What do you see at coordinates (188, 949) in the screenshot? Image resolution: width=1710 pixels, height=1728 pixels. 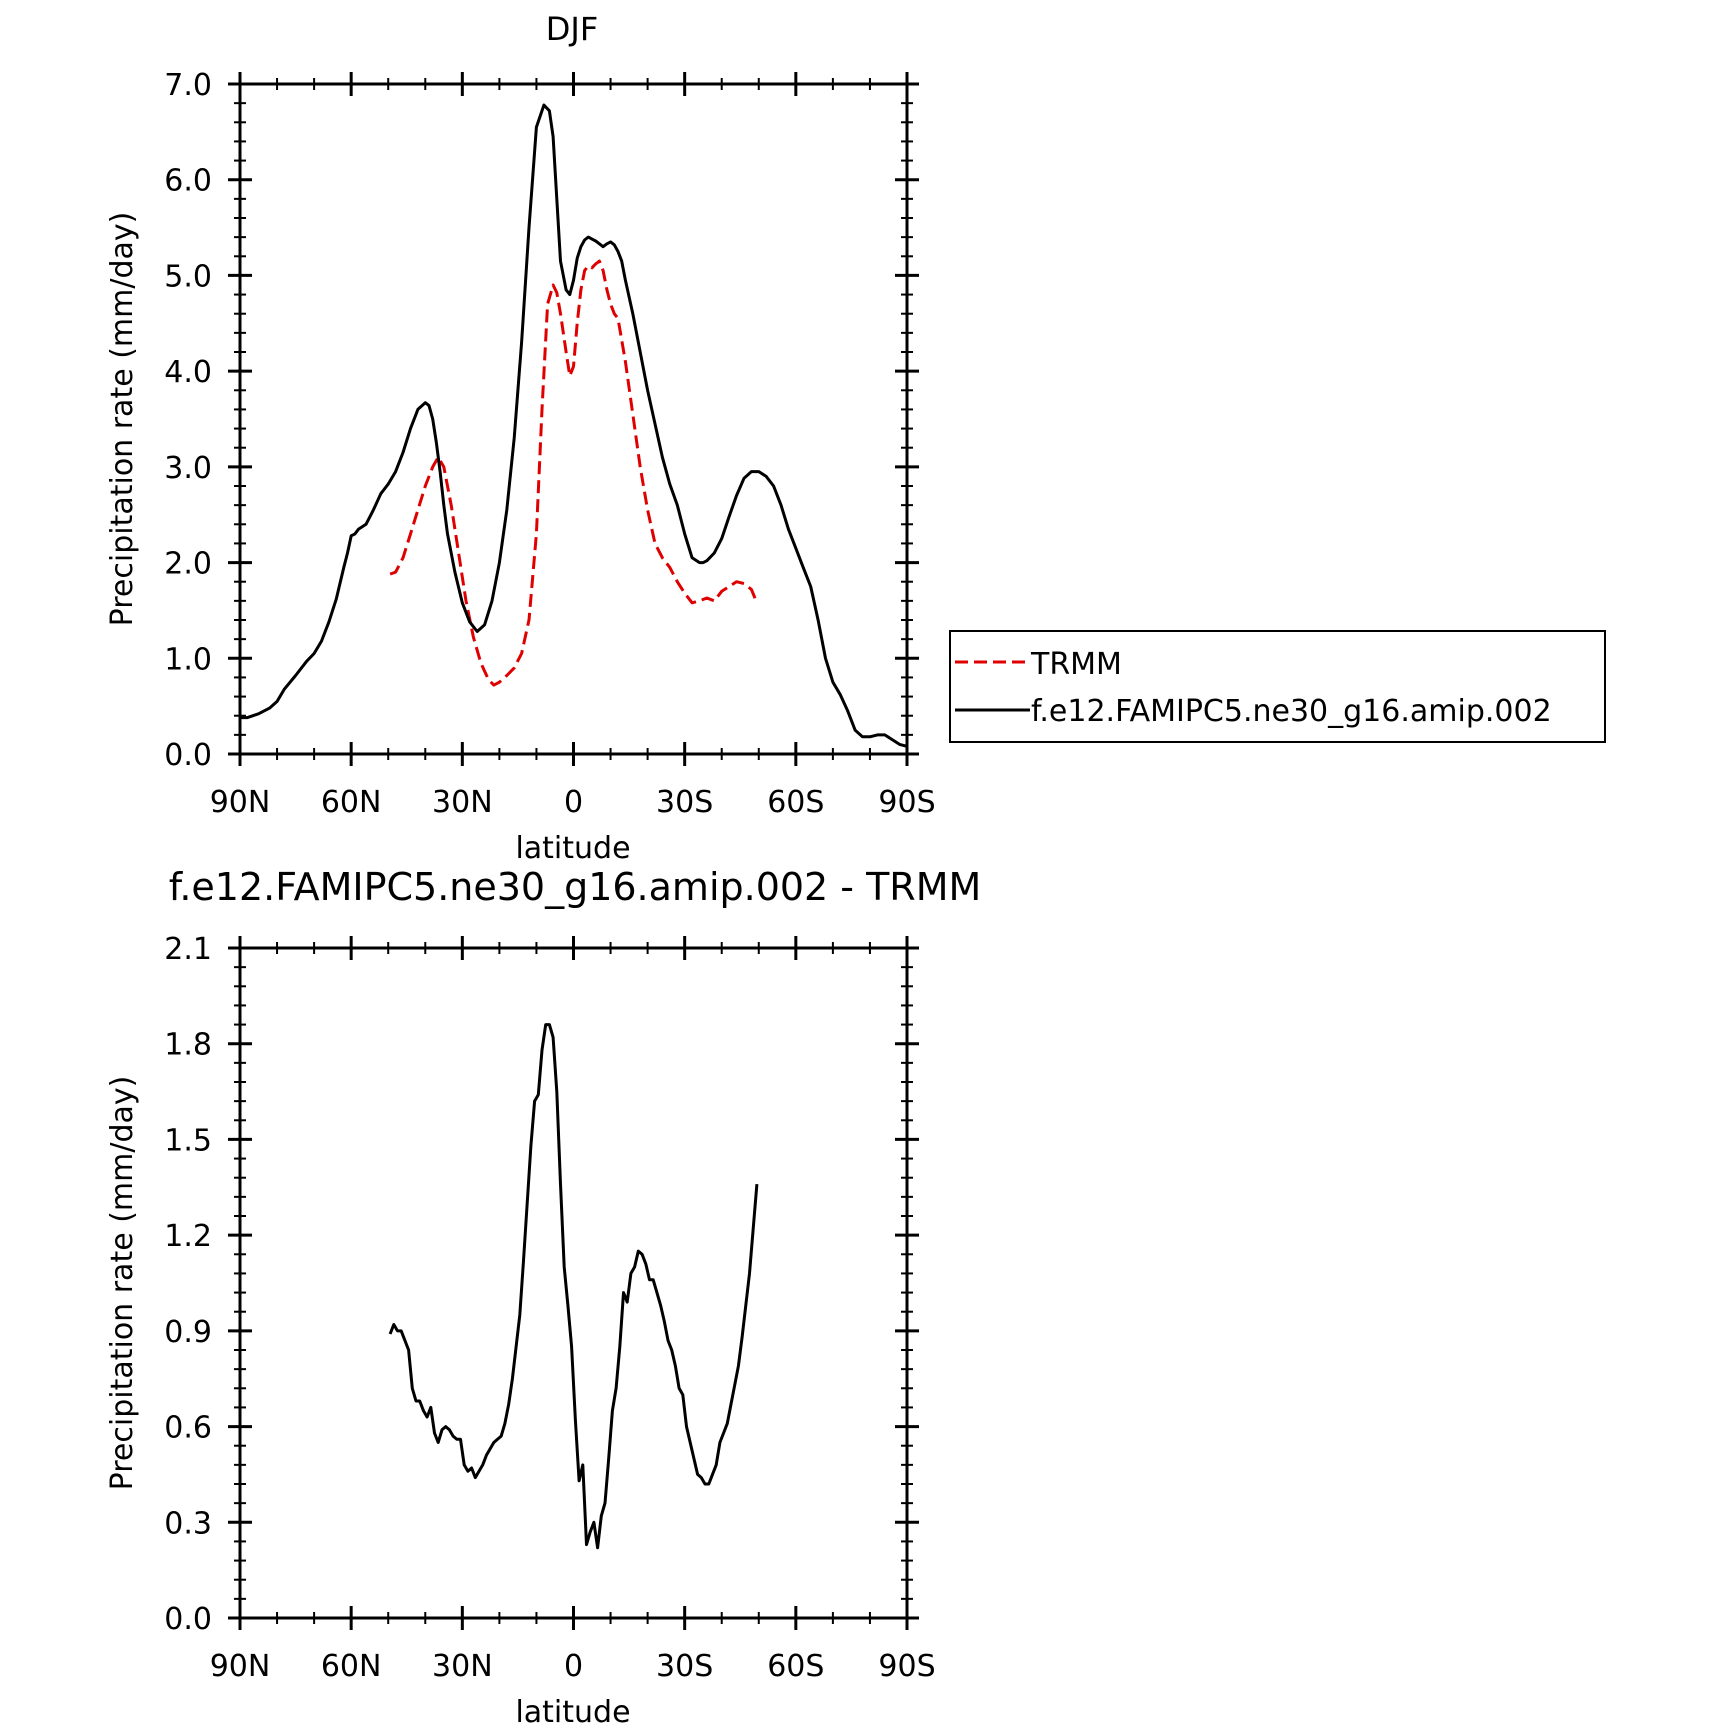 I see `y-tick-label: 2.1` at bounding box center [188, 949].